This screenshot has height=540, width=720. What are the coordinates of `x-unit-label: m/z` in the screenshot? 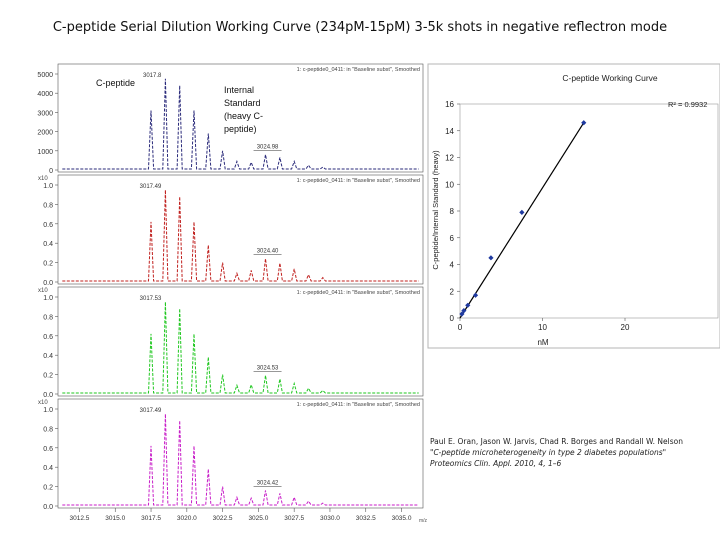 It's located at (423, 521).